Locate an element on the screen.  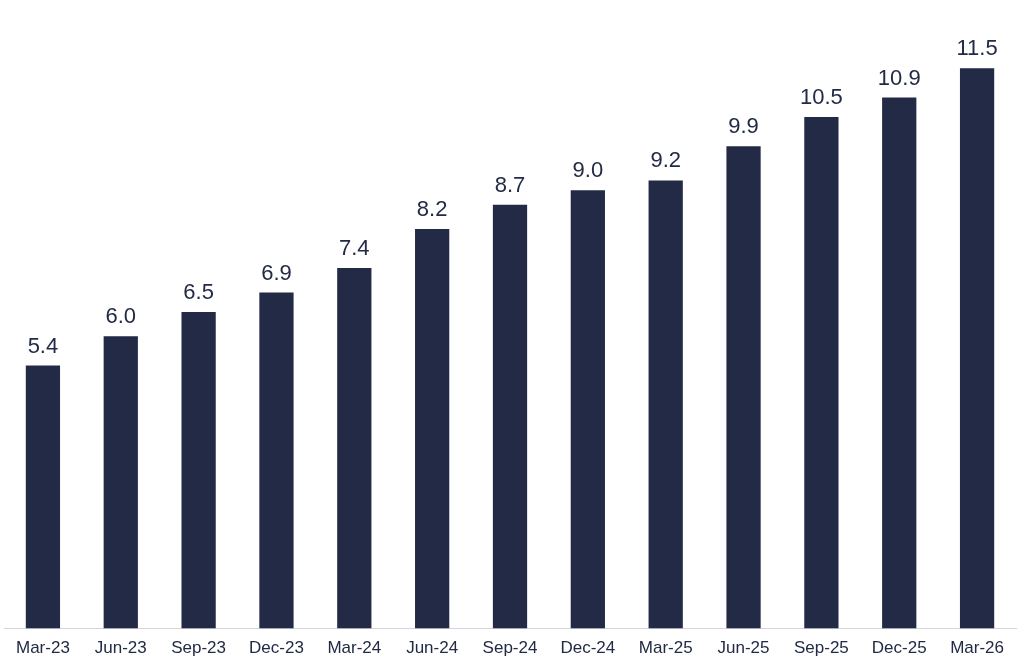
data-label: 6.0 is located at coordinates (121, 316).